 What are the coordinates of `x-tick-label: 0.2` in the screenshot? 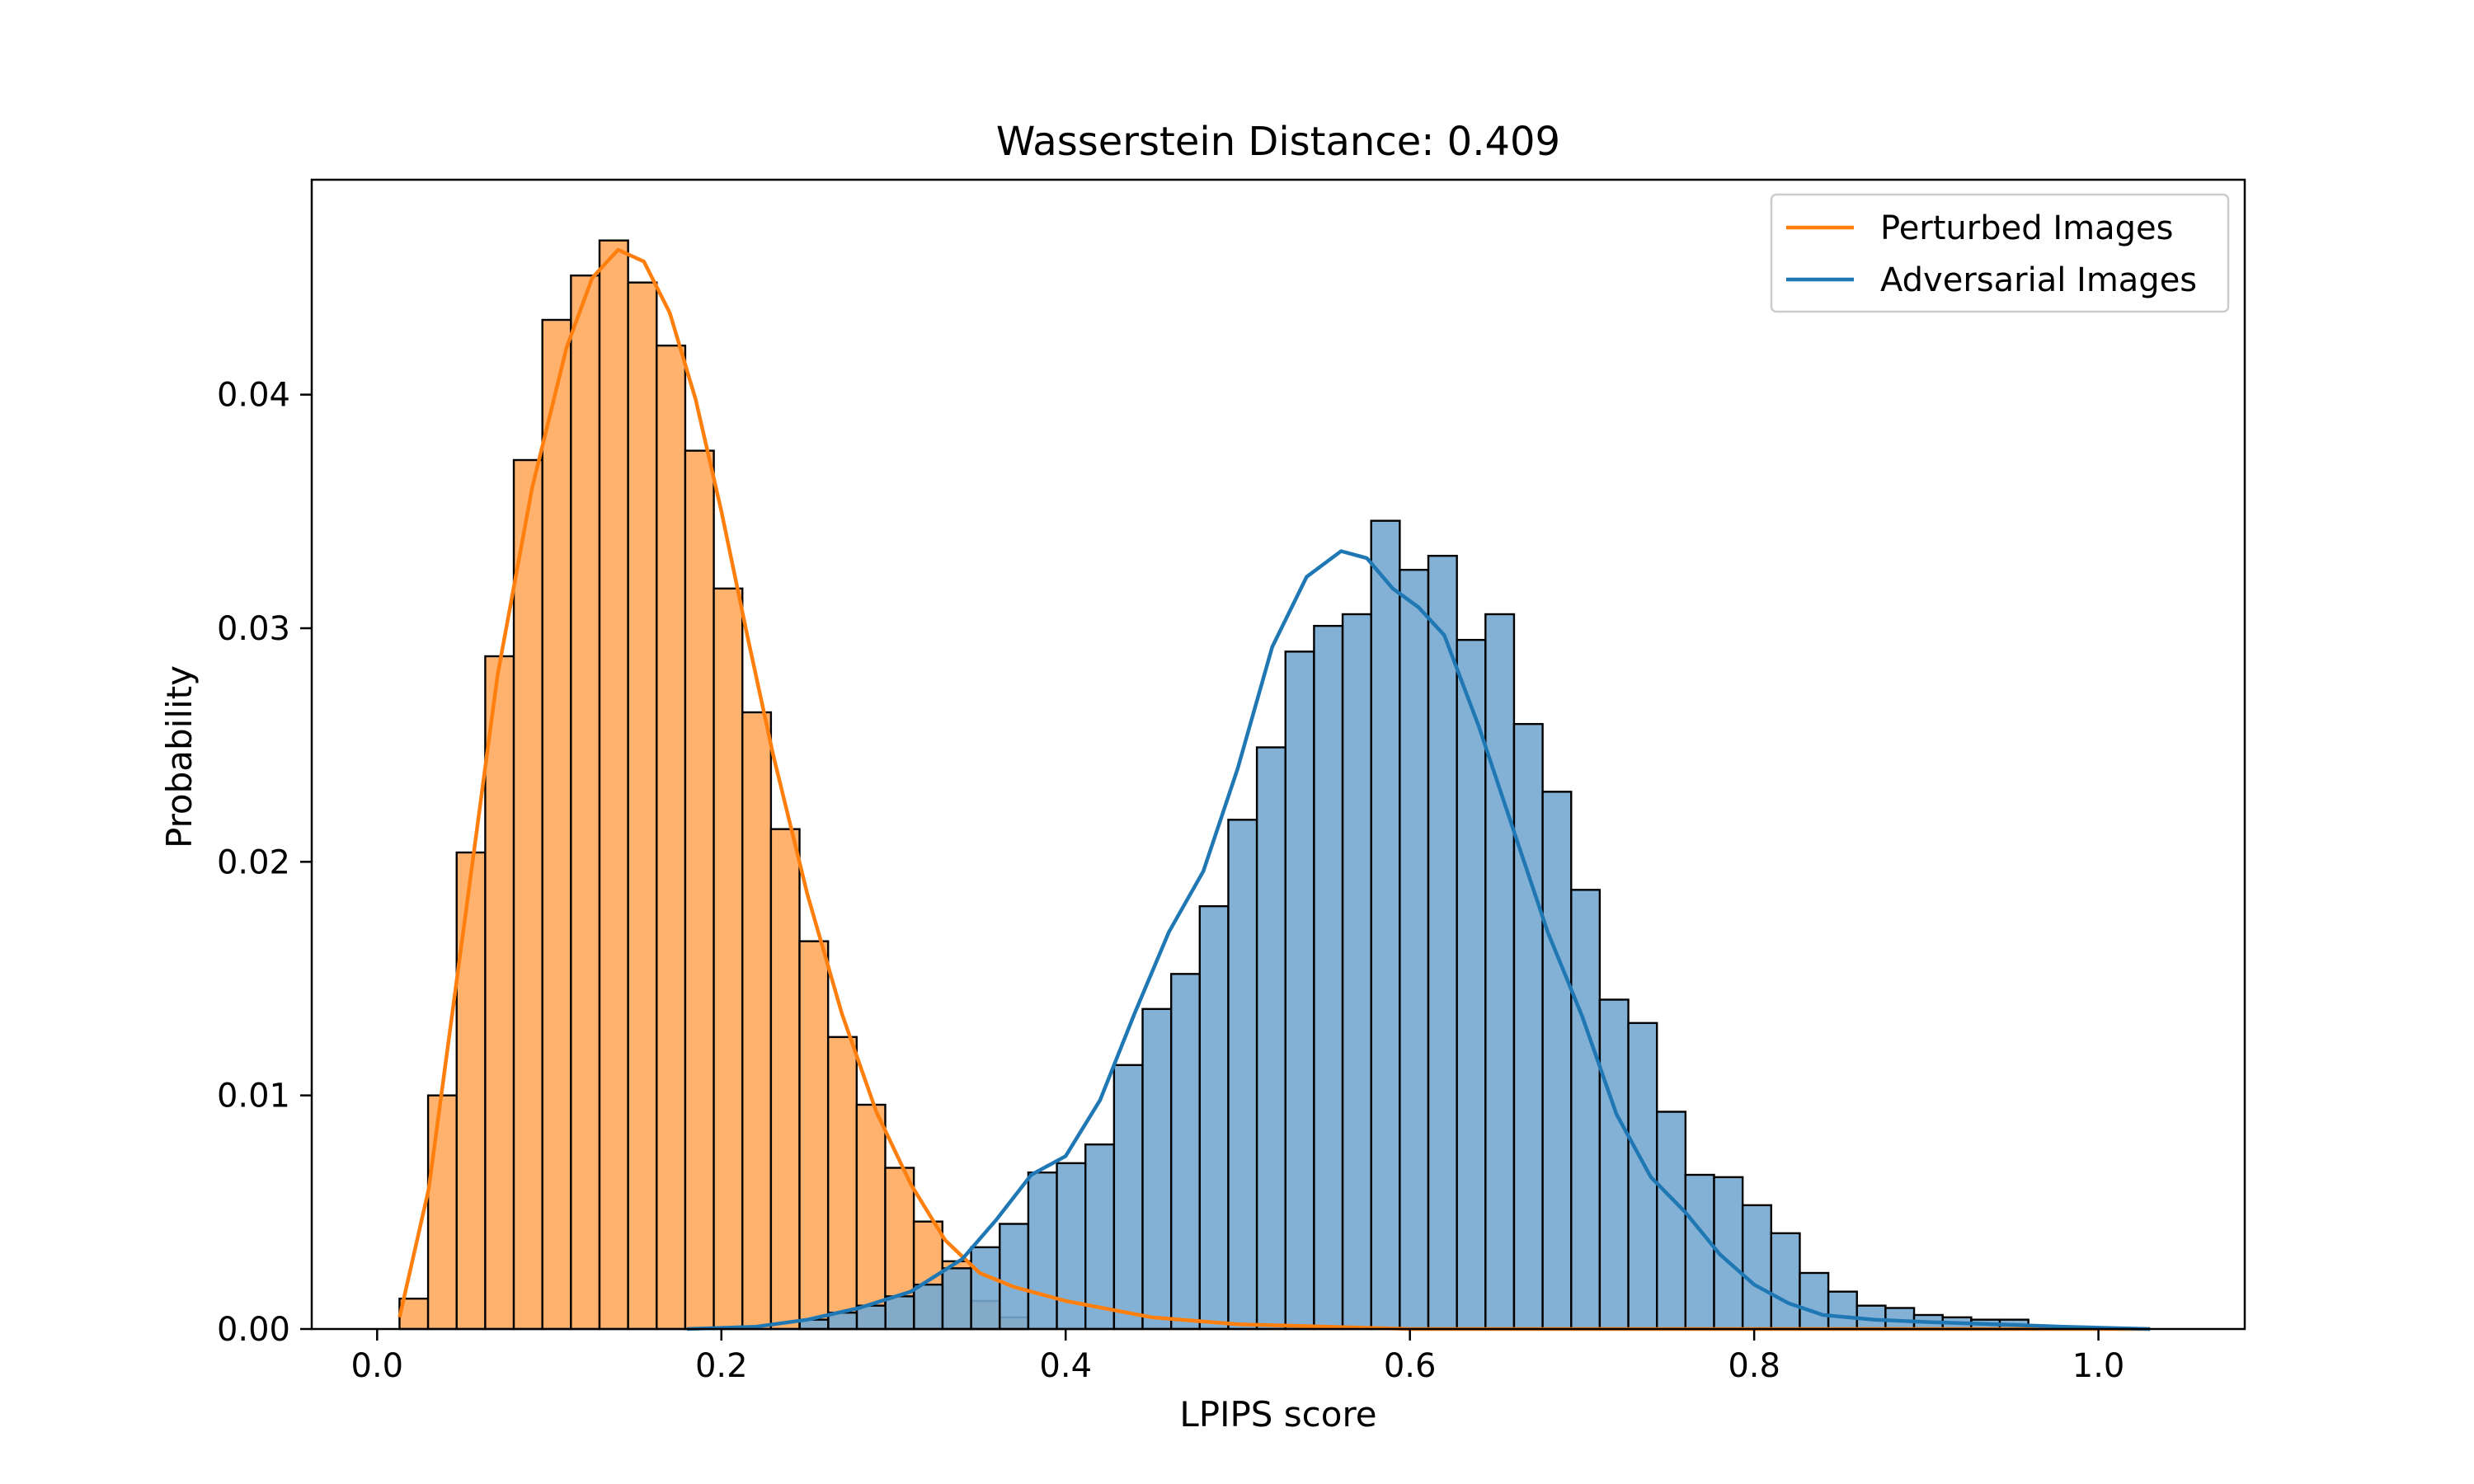 It's located at (721, 1366).